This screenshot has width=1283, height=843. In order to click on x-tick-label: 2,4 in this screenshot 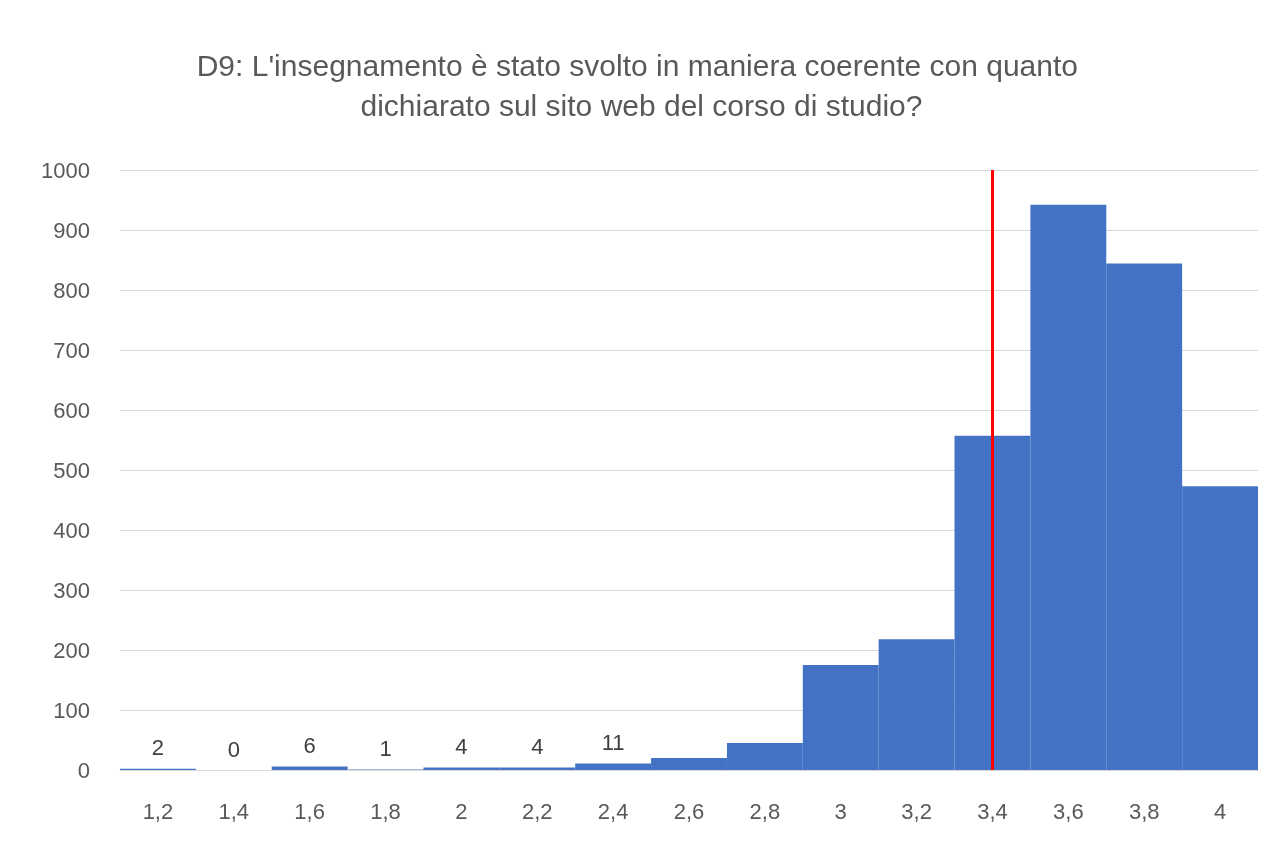, I will do `click(613, 811)`.